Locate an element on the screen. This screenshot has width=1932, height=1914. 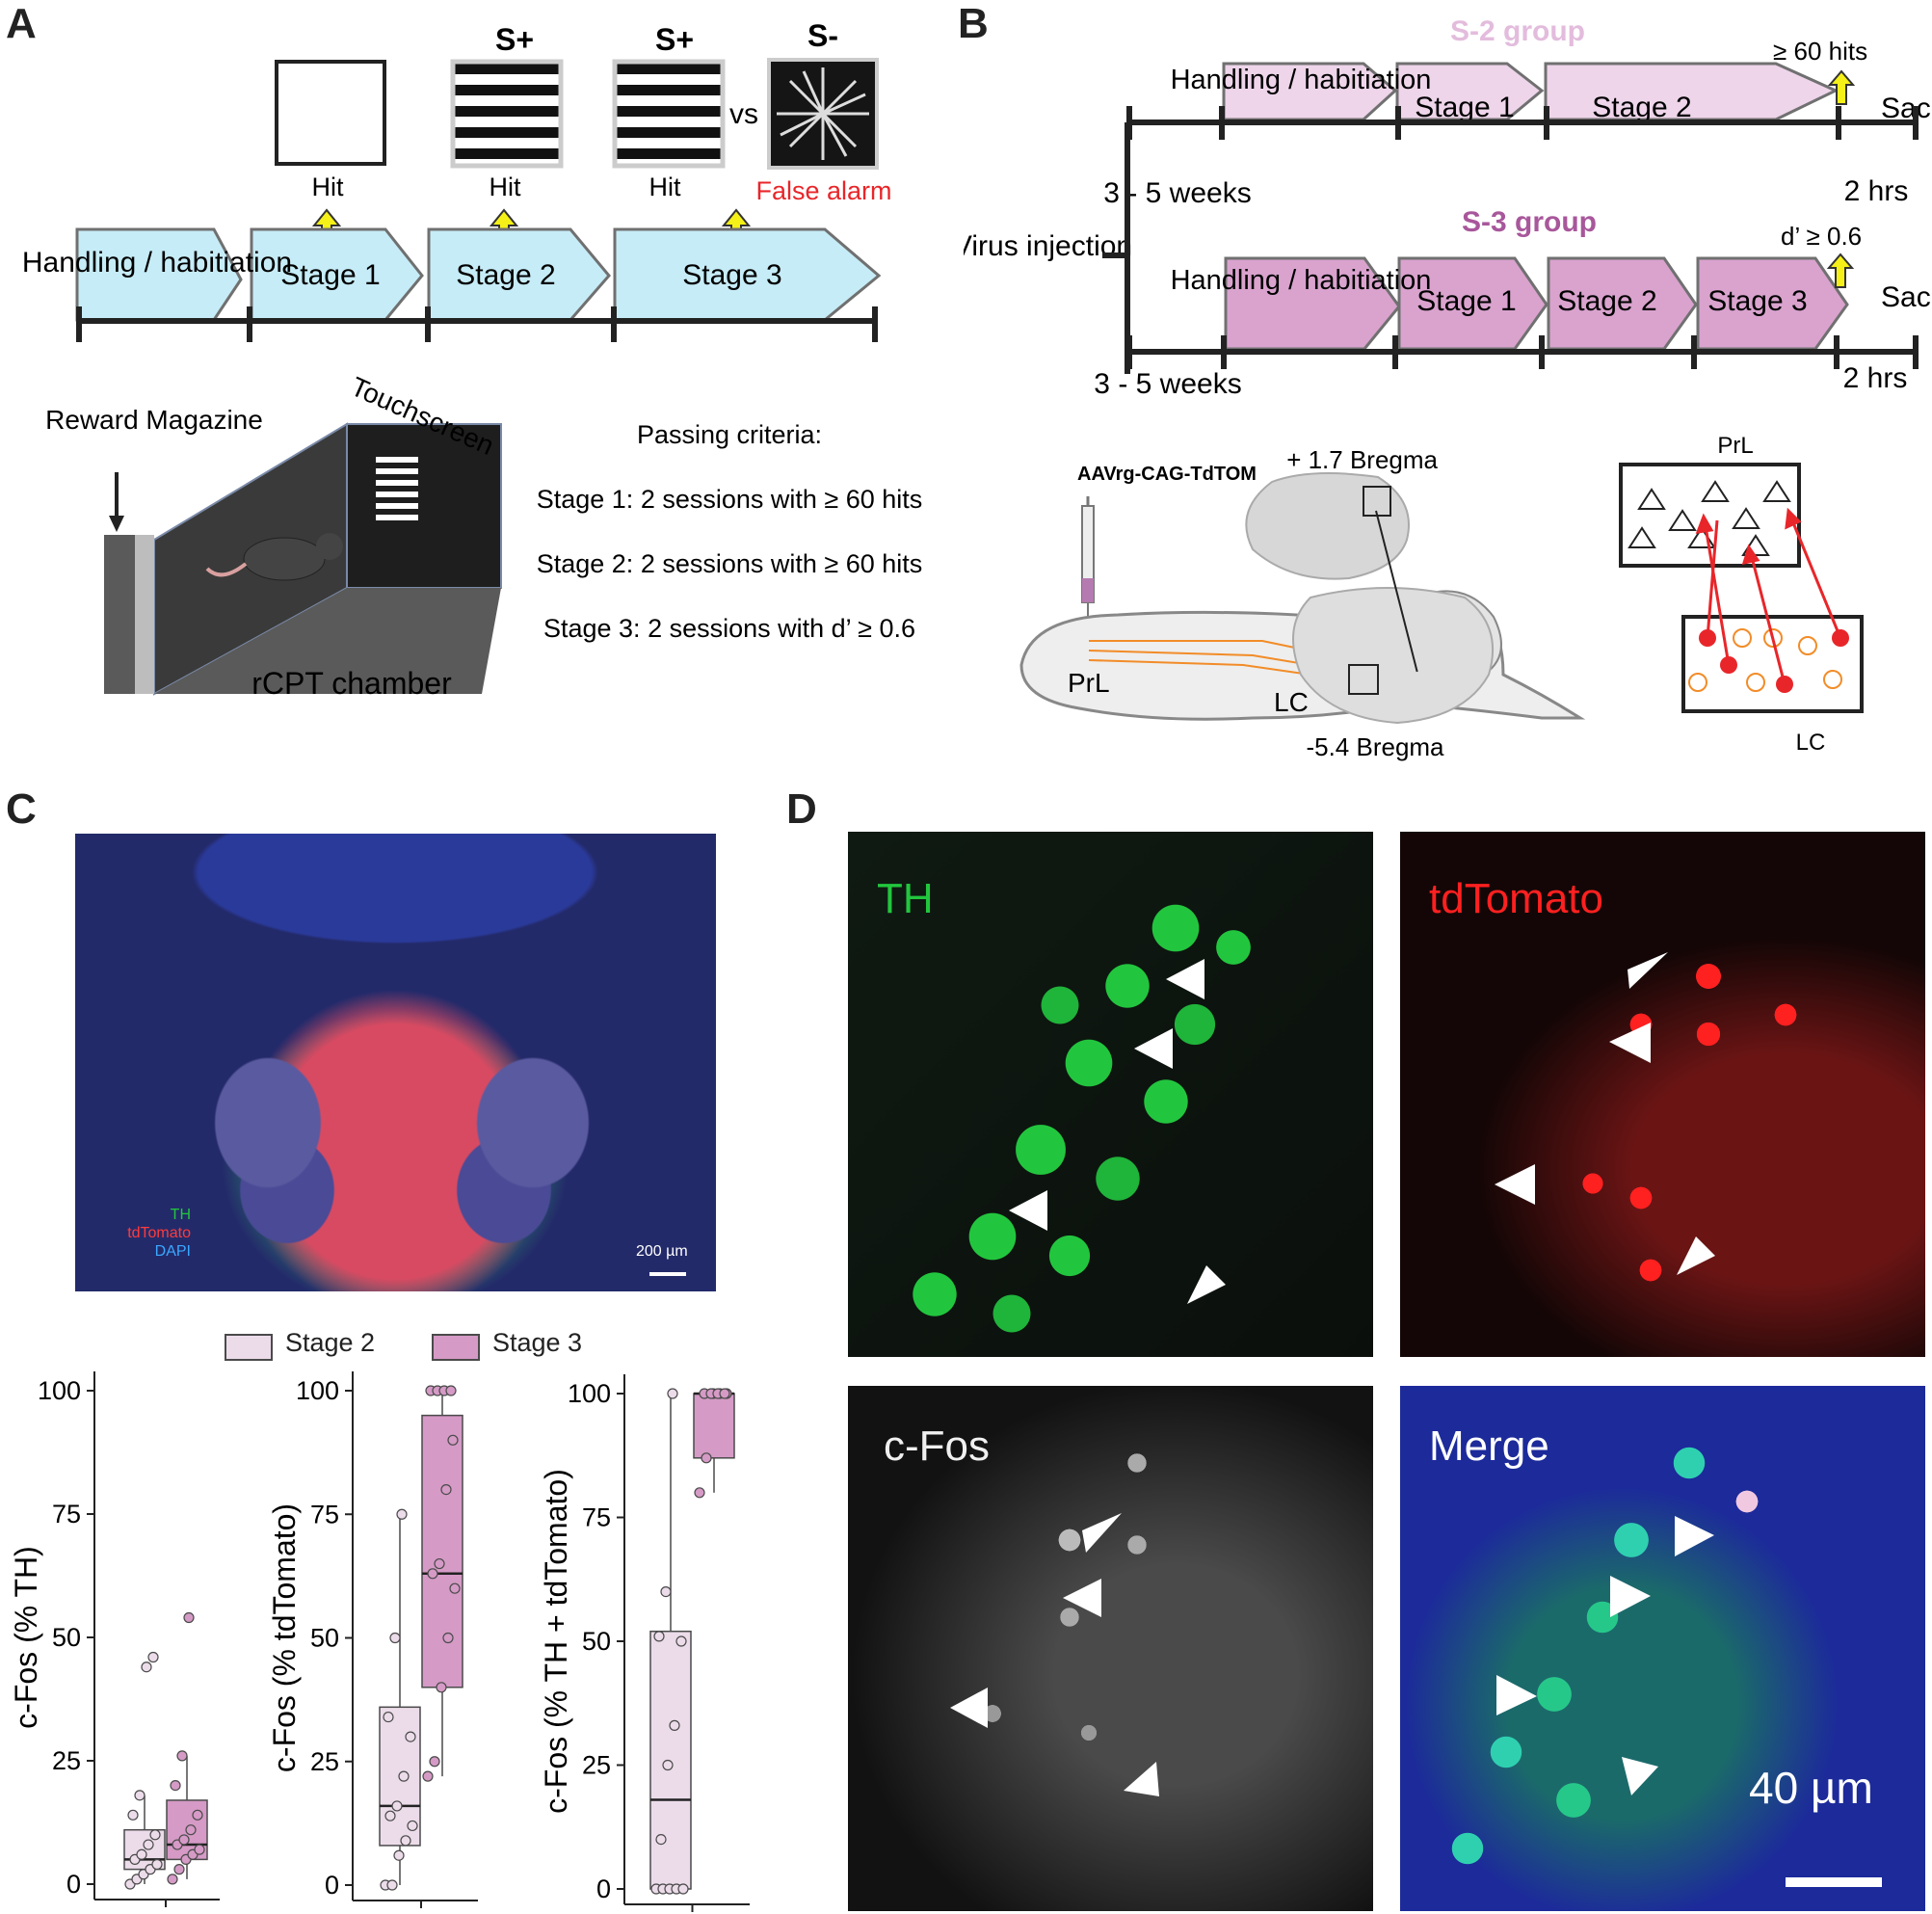
panel-label-b: B is located at coordinates (973, 23).